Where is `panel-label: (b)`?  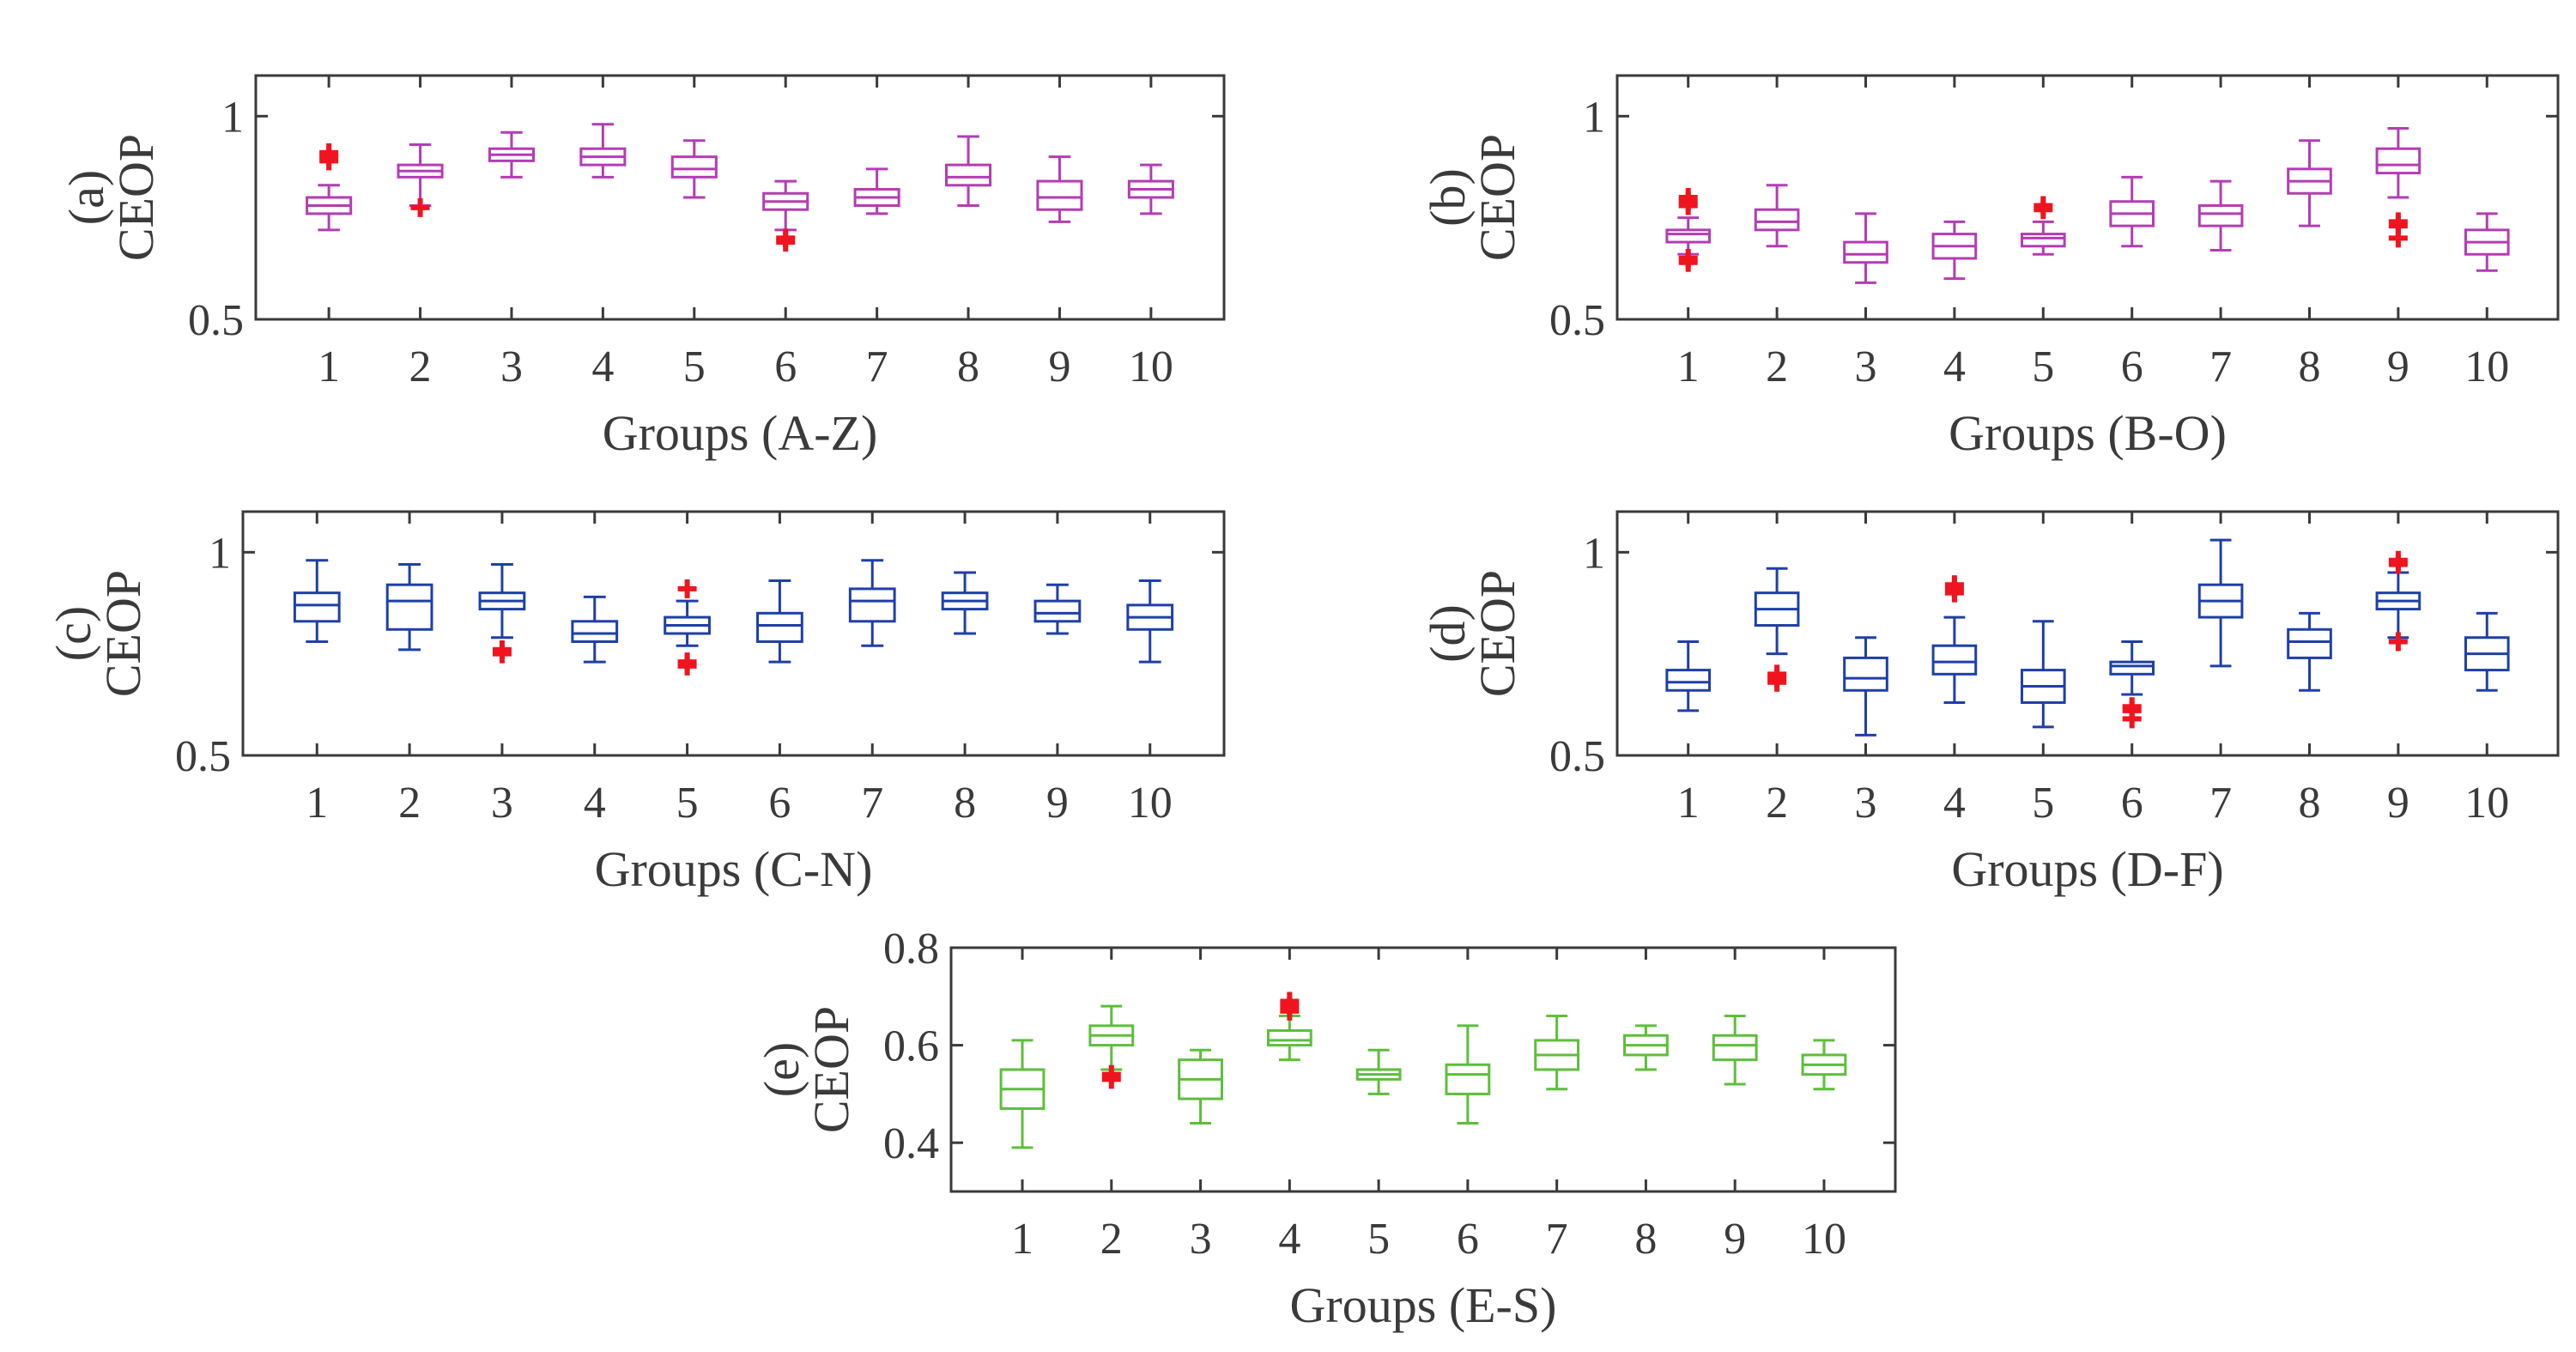
panel-label: (b) is located at coordinates (1448, 197).